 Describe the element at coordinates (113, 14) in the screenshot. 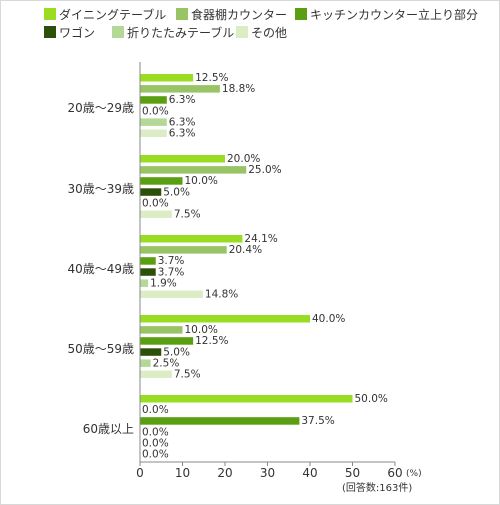

I see `legend-label-dining-table: ダイニングテーブル` at that location.